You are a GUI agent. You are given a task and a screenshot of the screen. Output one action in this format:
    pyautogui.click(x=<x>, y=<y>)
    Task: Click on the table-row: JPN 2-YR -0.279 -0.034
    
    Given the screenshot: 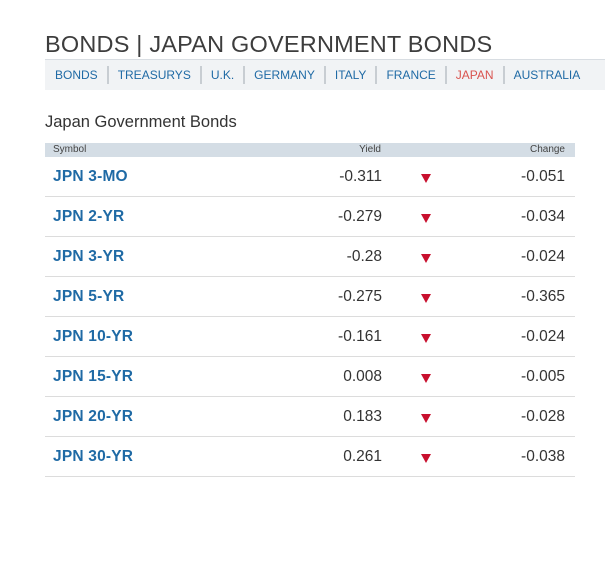 What is the action you would take?
    pyautogui.click(x=310, y=217)
    